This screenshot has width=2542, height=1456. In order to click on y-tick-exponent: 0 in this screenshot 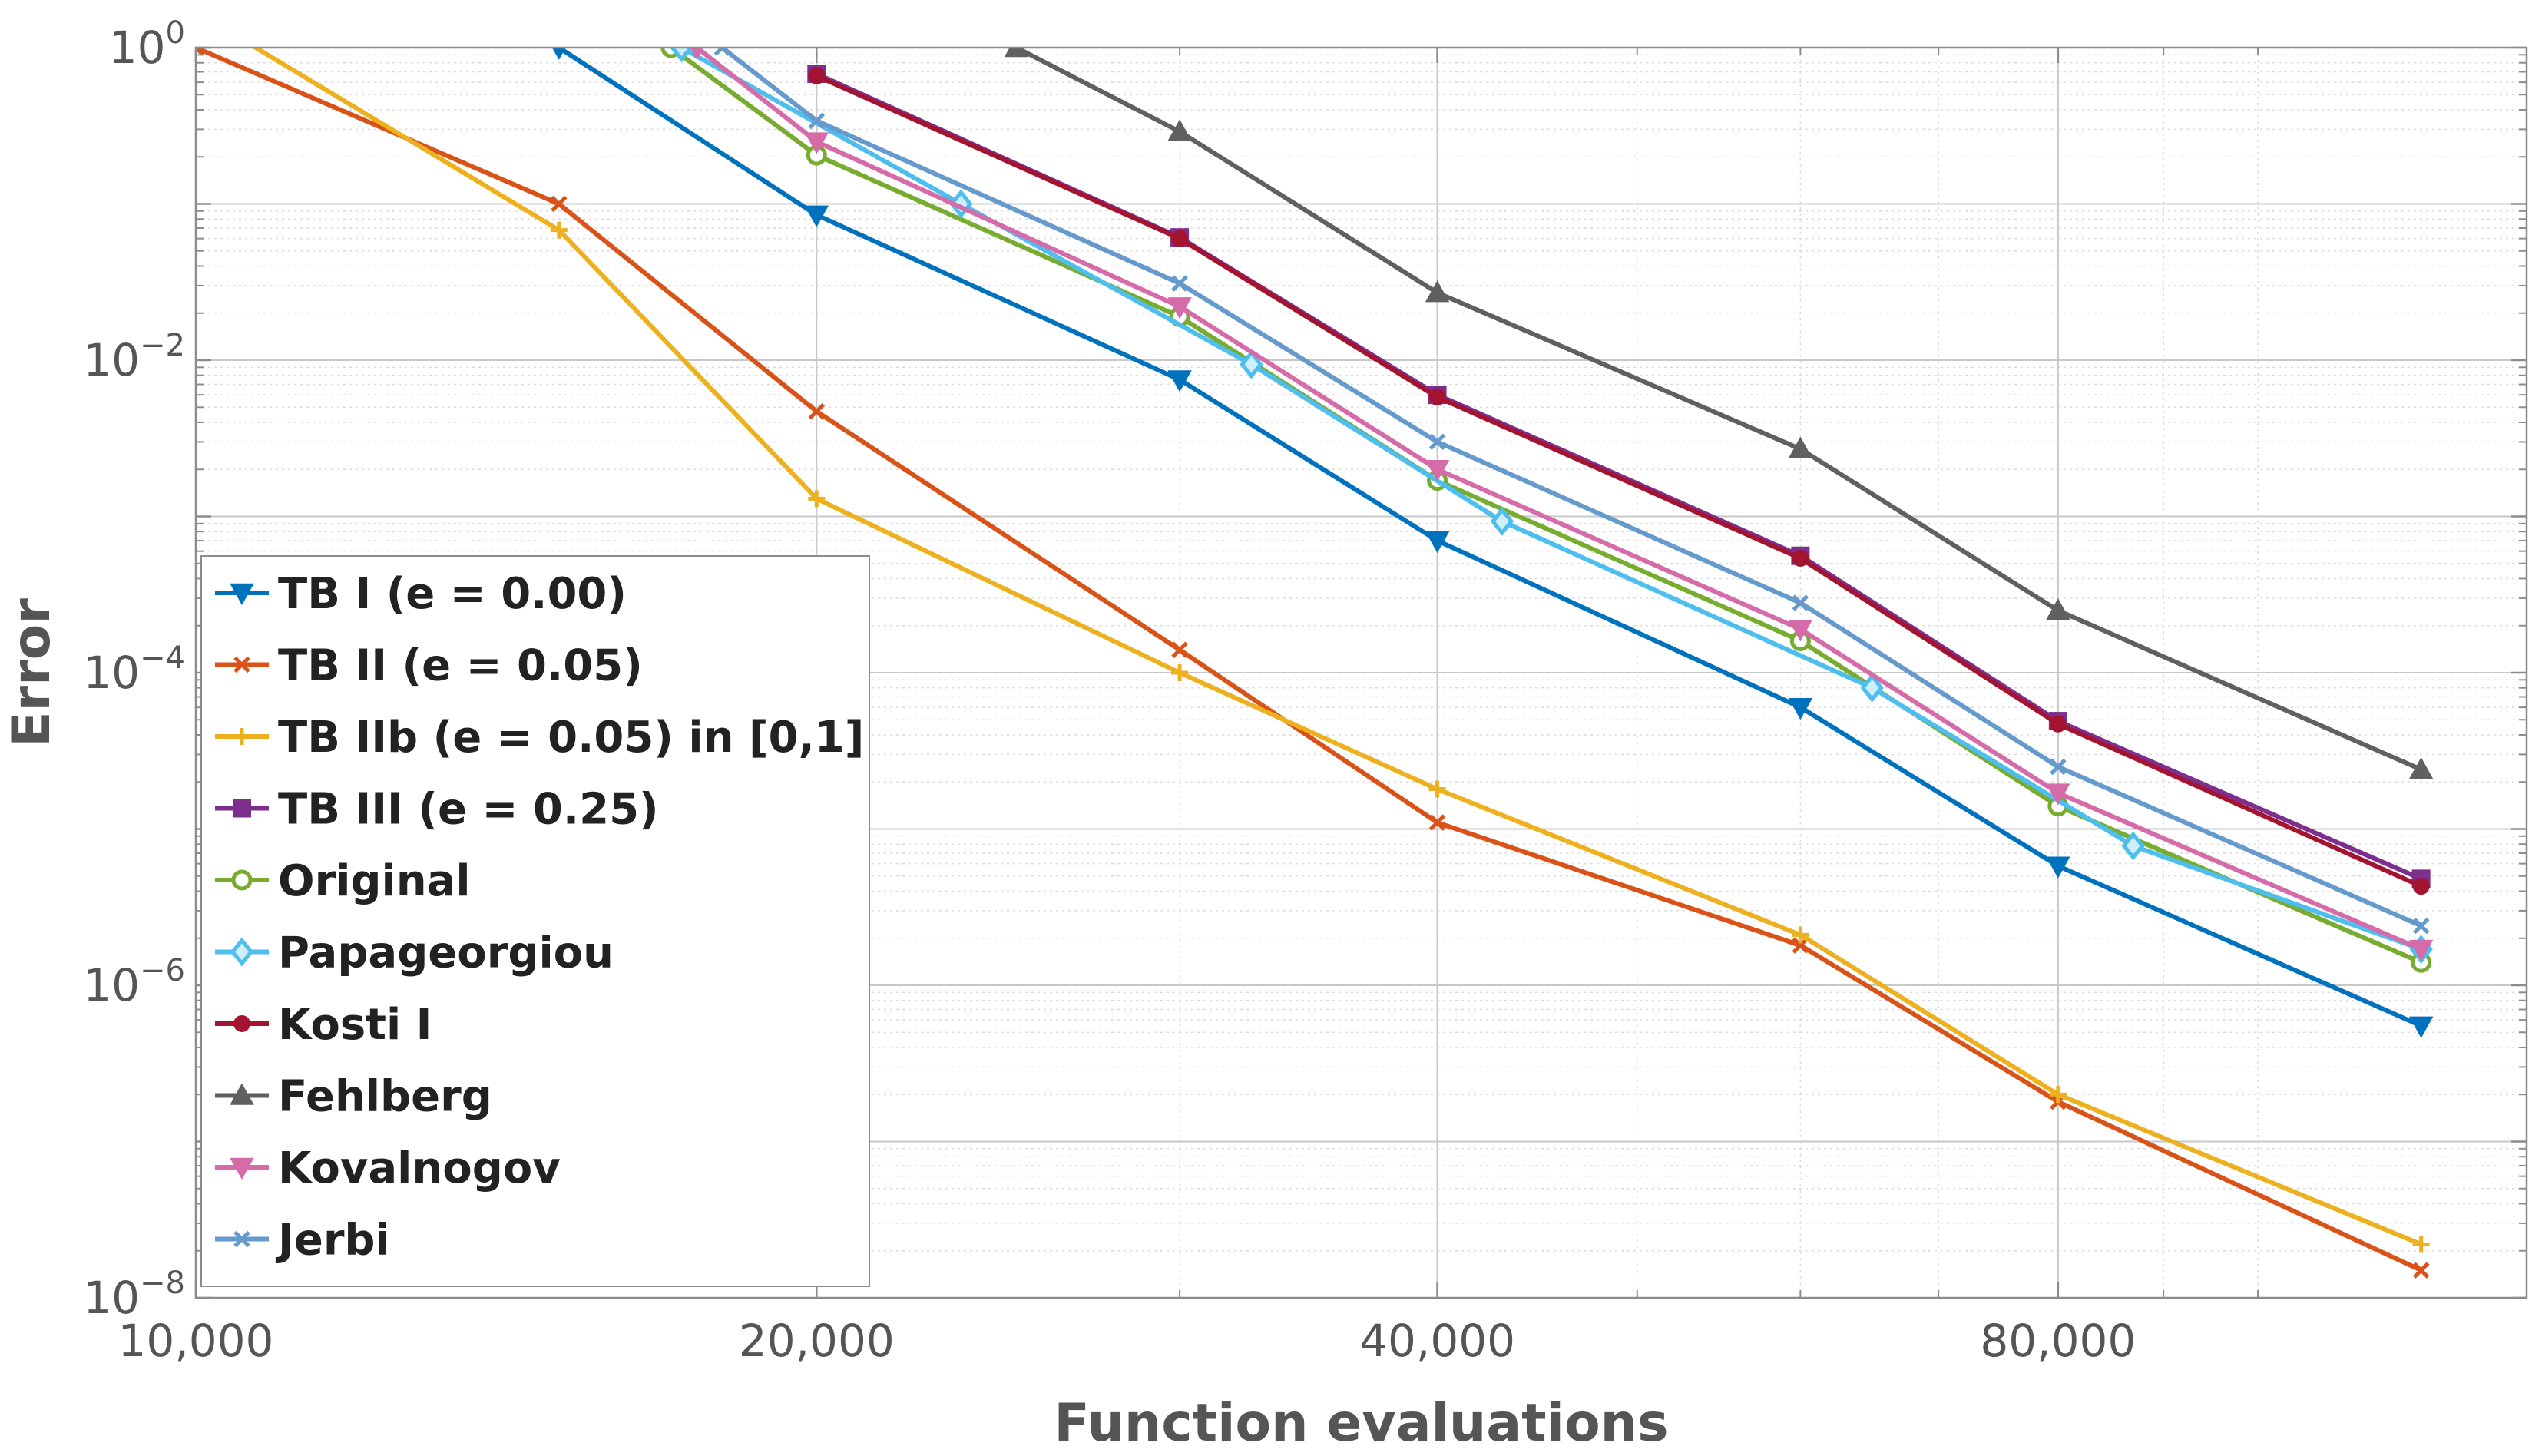, I will do `click(175, 33)`.